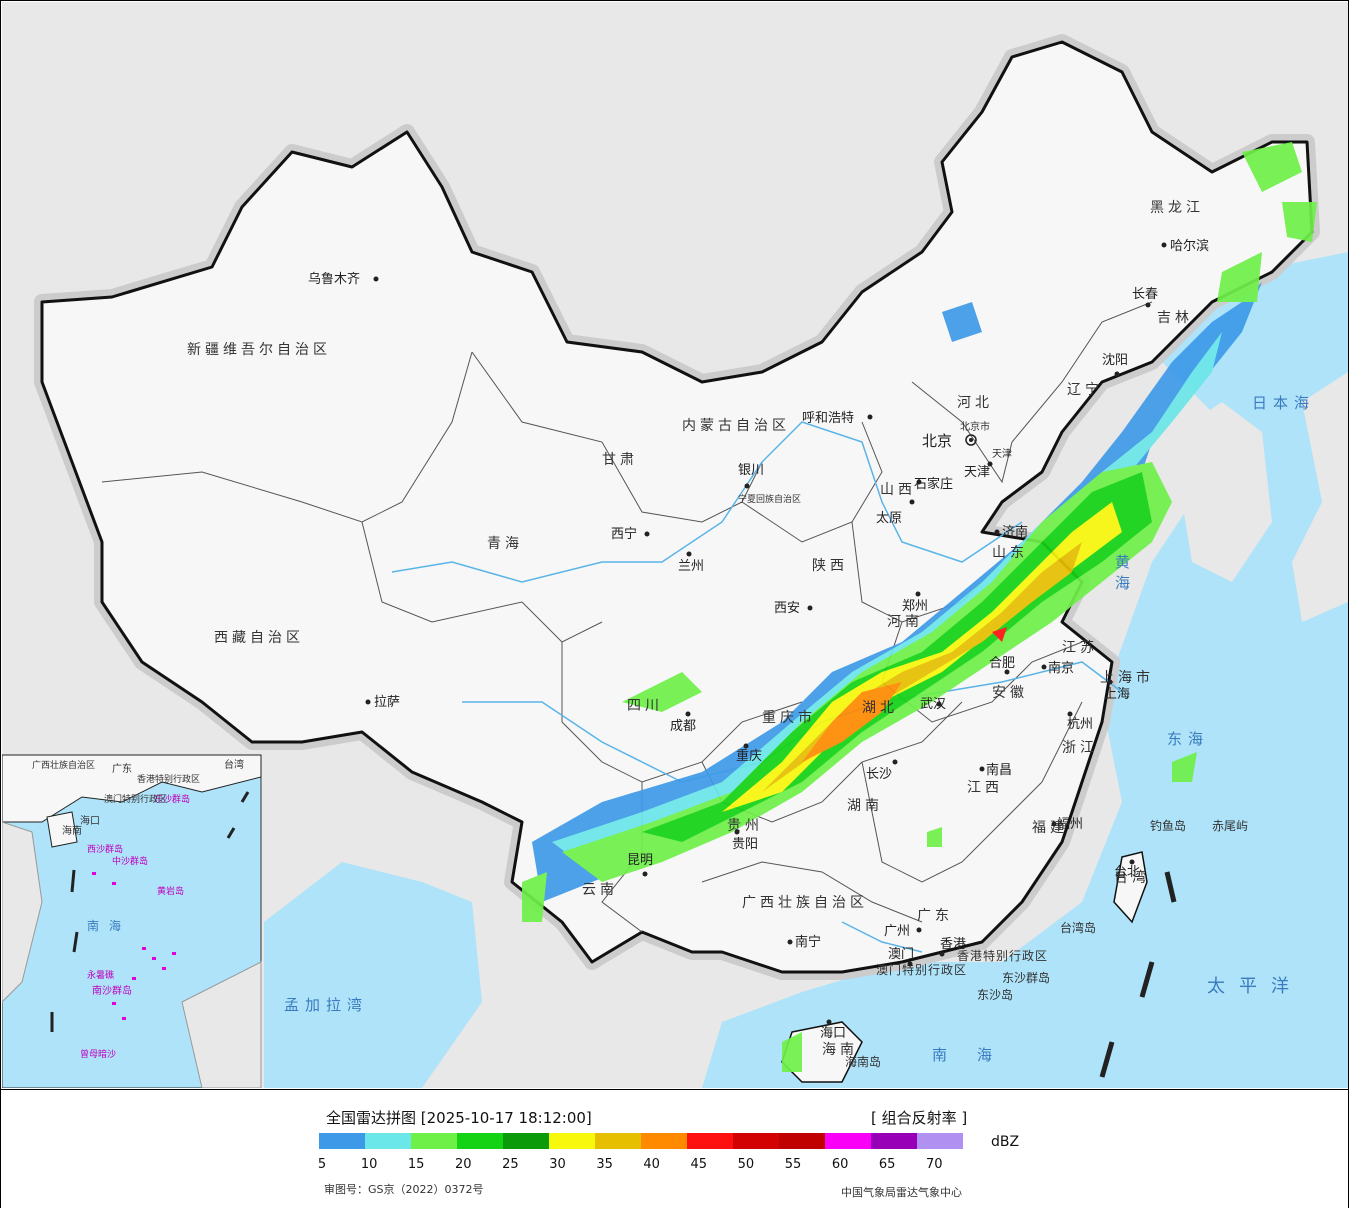 This screenshot has height=1208, width=1349. What do you see at coordinates (683, 726) in the screenshot?
I see `city-chengdu: 成都` at bounding box center [683, 726].